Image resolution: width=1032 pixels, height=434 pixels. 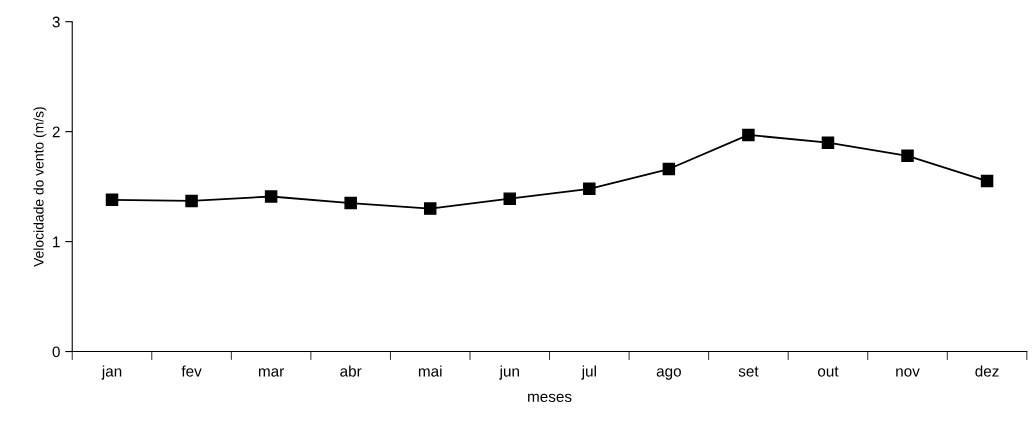 I want to click on x-axis-title: meses, so click(x=550, y=397).